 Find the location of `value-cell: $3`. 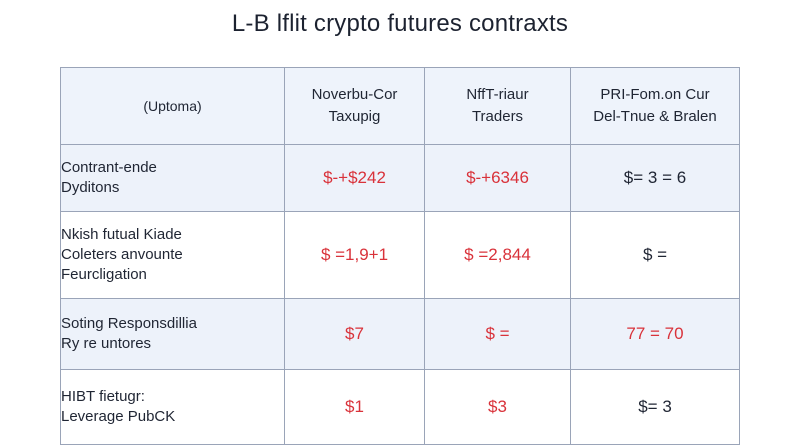

value-cell: $3 is located at coordinates (497, 407).